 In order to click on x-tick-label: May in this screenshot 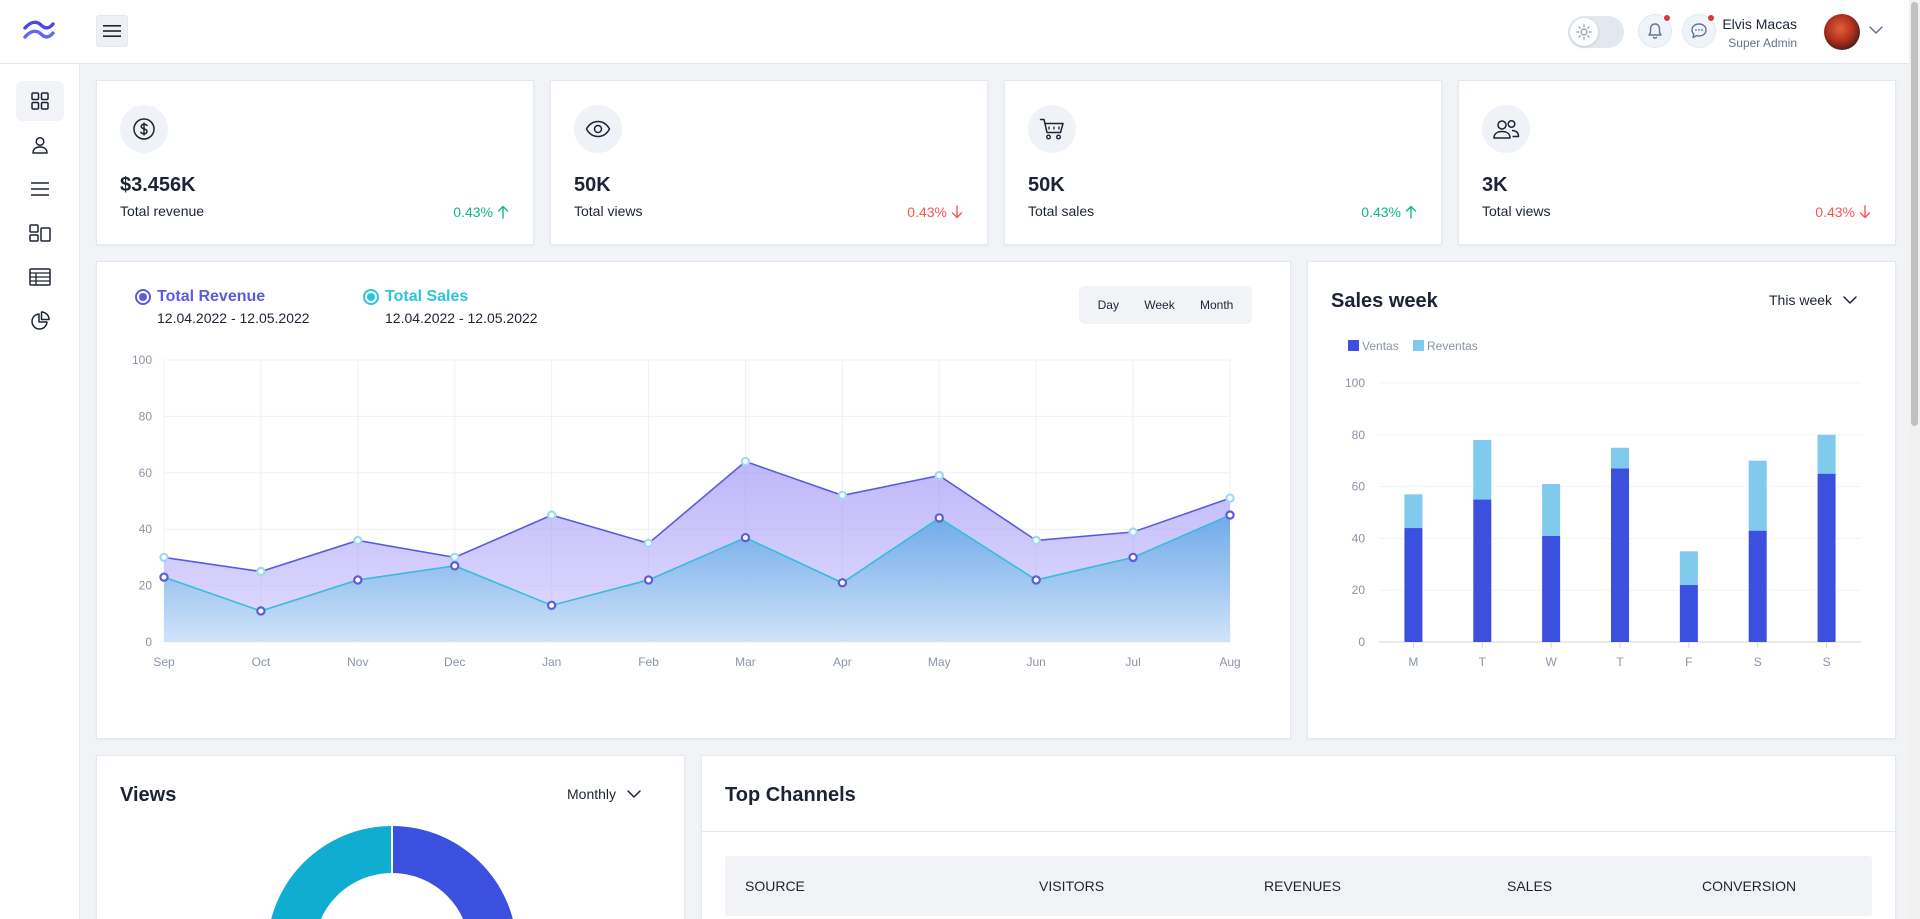, I will do `click(939, 662)`.